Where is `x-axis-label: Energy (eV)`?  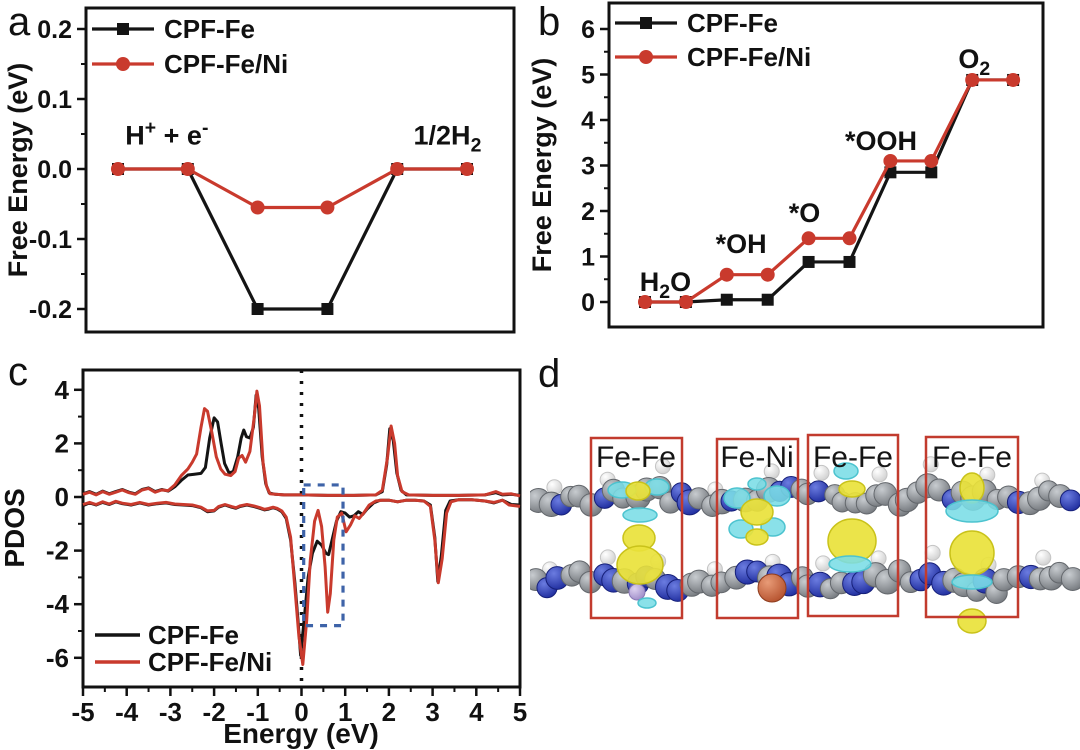 x-axis-label: Energy (eV) is located at coordinates (301, 733).